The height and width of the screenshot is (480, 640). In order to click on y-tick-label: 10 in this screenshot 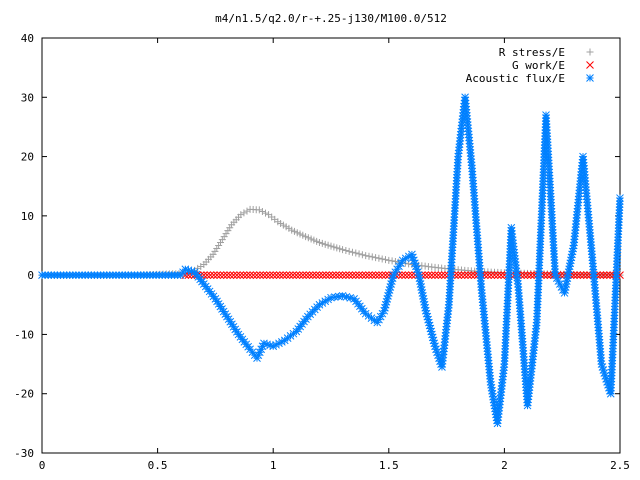, I will do `click(27, 216)`.